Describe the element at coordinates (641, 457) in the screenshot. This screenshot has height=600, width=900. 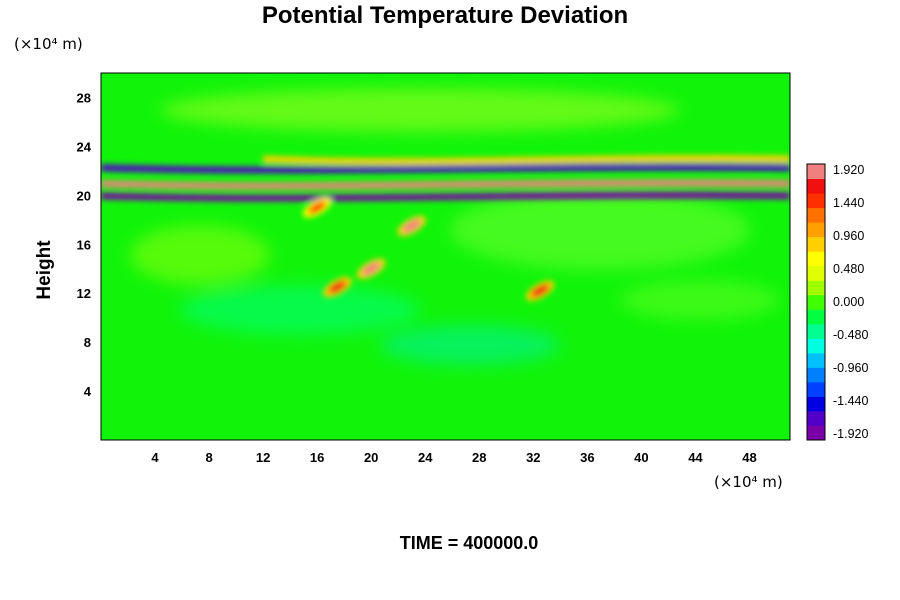
I see `x-tick-label: 40` at that location.